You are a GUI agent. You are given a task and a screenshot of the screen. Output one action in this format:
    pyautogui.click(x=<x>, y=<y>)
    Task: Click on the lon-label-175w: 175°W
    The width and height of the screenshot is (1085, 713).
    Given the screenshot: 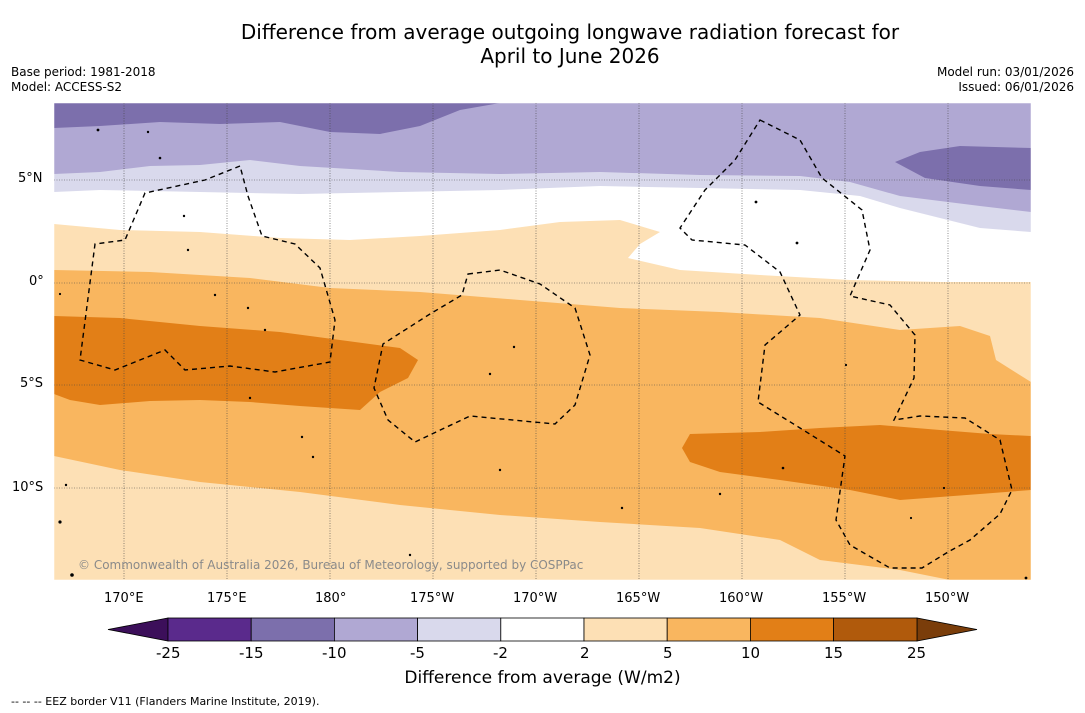 What is the action you would take?
    pyautogui.click(x=432, y=598)
    